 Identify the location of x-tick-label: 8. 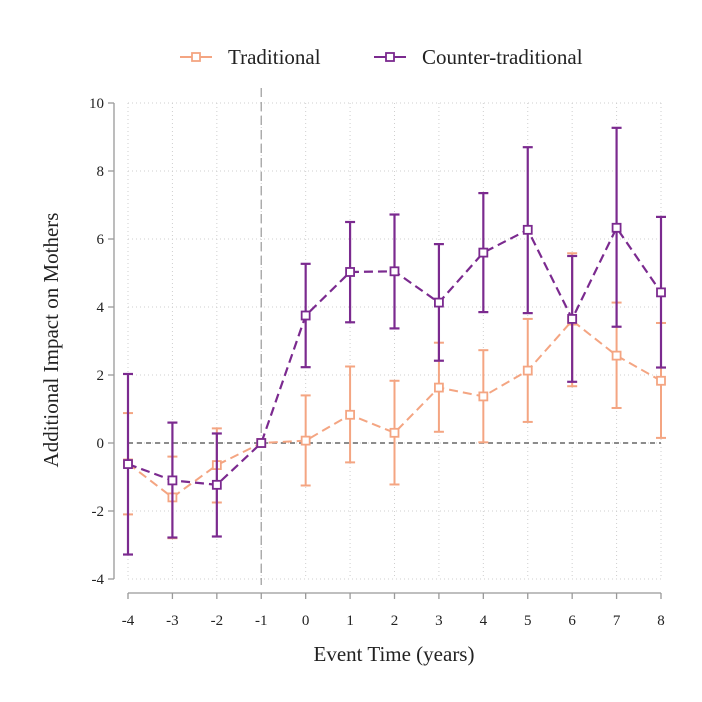
(661, 621).